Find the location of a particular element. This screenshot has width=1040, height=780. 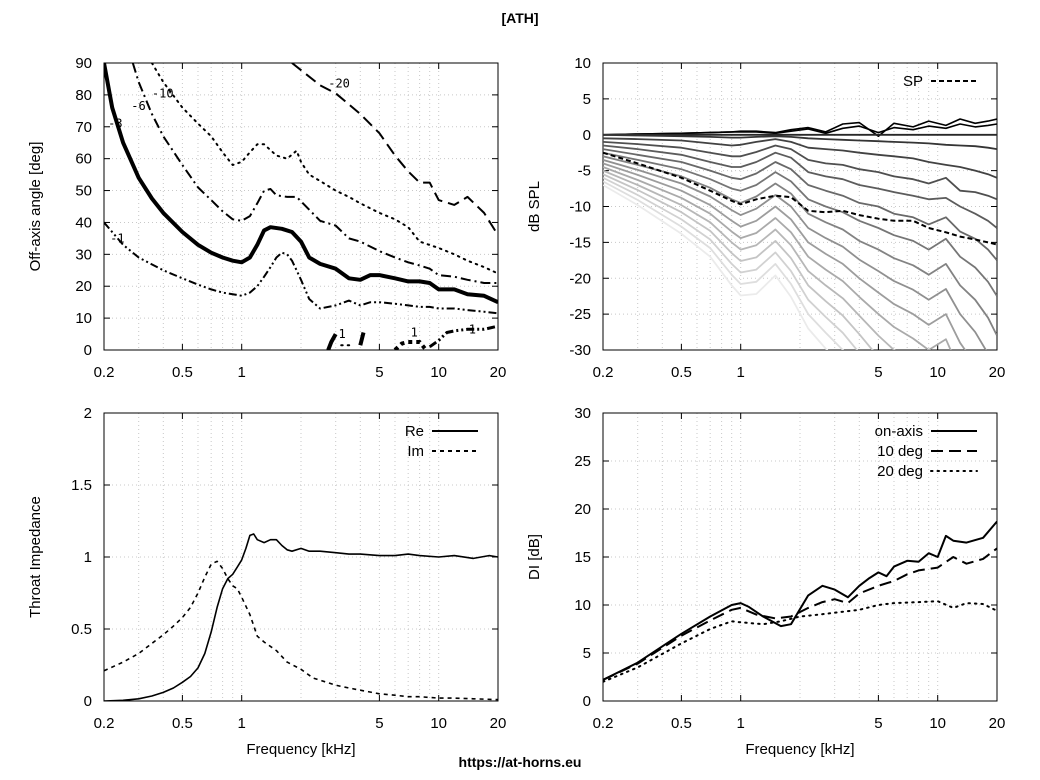

series-50-deg is located at coordinates (800, 171).